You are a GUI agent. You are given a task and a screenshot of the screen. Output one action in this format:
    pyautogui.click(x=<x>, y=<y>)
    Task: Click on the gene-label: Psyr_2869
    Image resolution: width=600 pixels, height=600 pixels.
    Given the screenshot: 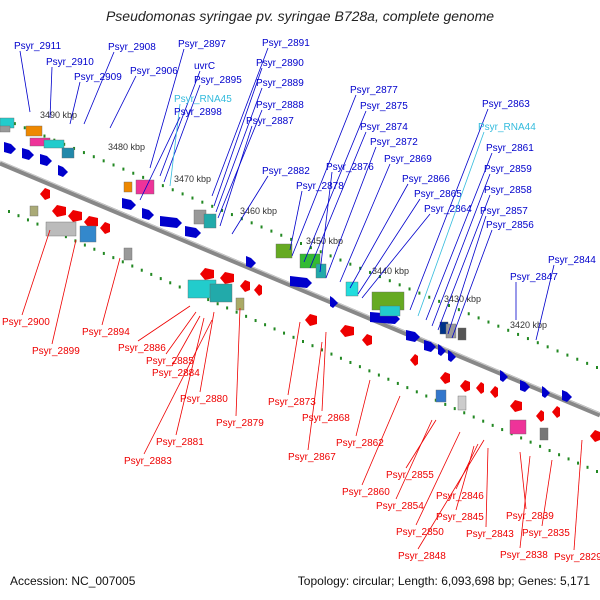 What is the action you would take?
    pyautogui.click(x=408, y=159)
    